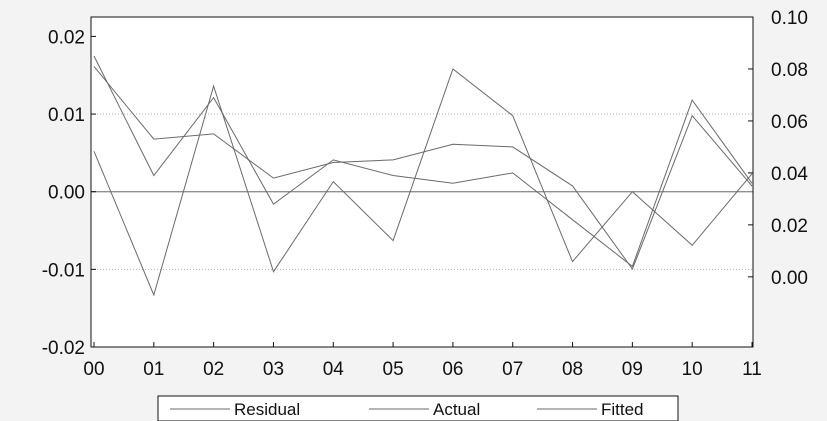 The image size is (827, 421). I want to click on right-tick-label-2: 0.04, so click(789, 174).